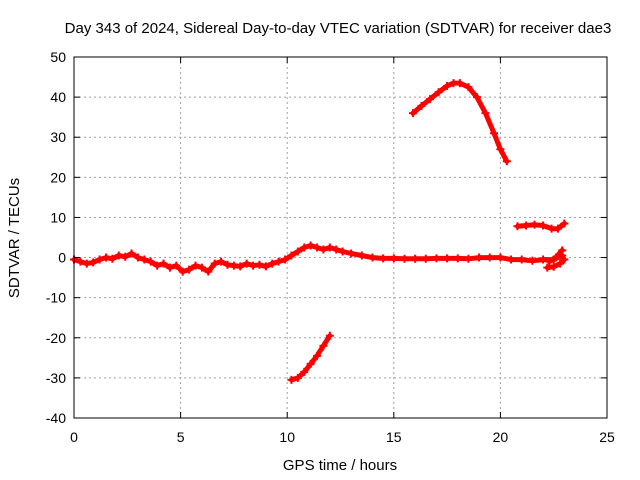 This screenshot has height=480, width=640. I want to click on x-tick-label: 5, so click(181, 437).